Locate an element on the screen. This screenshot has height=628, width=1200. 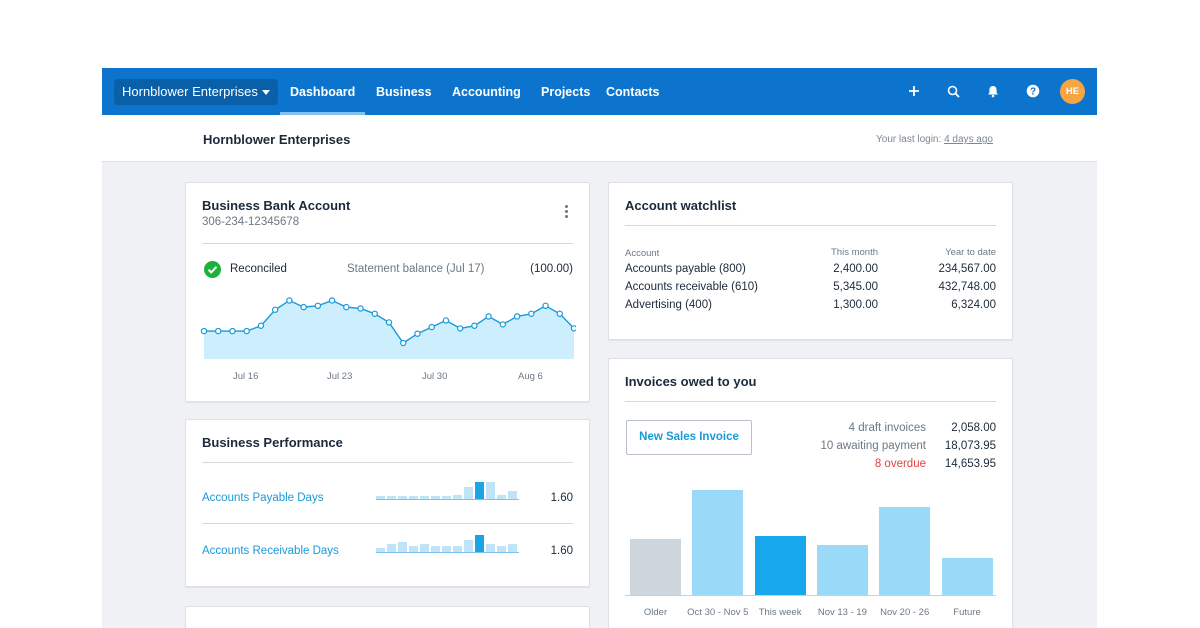
column-header-ytd: Year to date is located at coordinates (970, 252).